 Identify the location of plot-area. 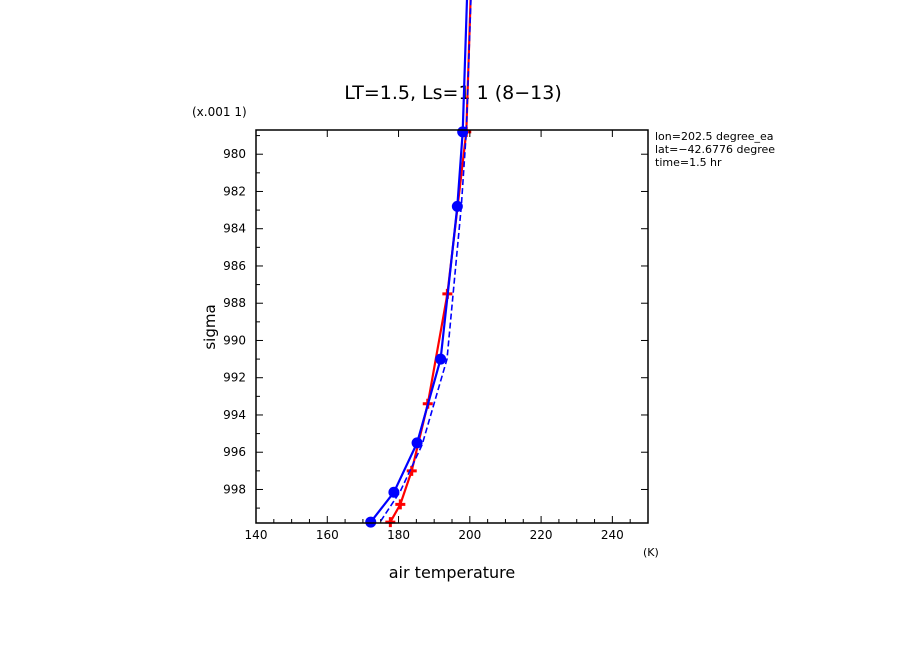
(418, 264).